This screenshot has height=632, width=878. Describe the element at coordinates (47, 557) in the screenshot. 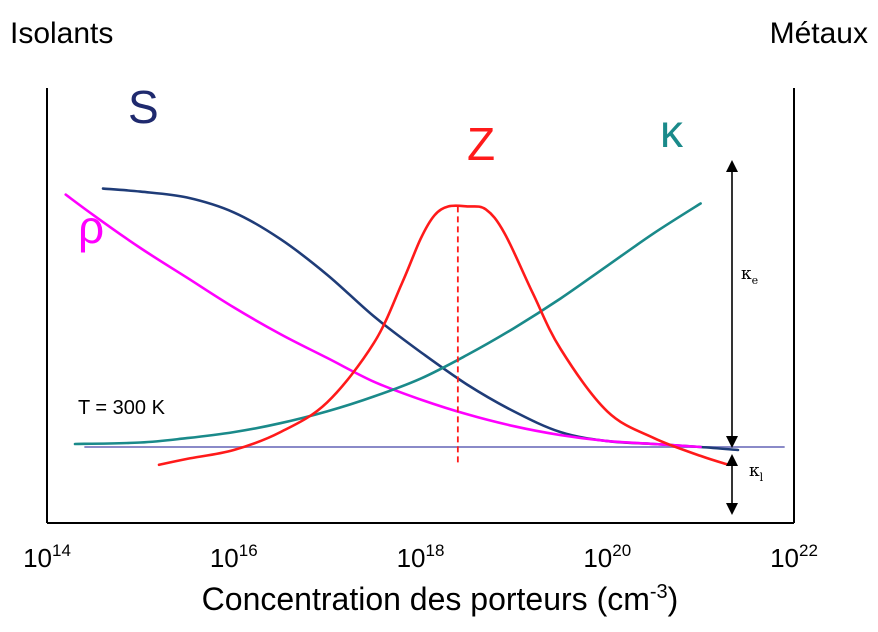

I see `x-tick-label: 1014` at that location.